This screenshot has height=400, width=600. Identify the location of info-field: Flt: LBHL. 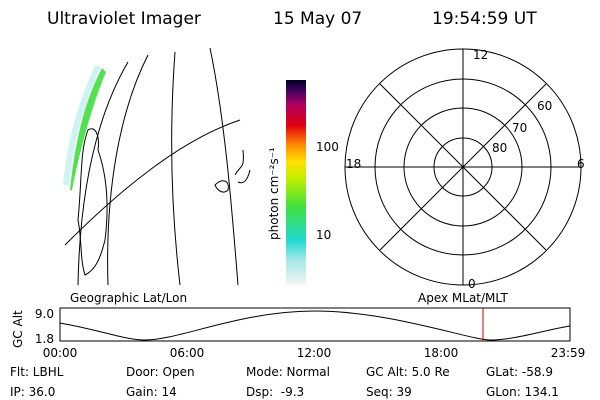
(37, 372).